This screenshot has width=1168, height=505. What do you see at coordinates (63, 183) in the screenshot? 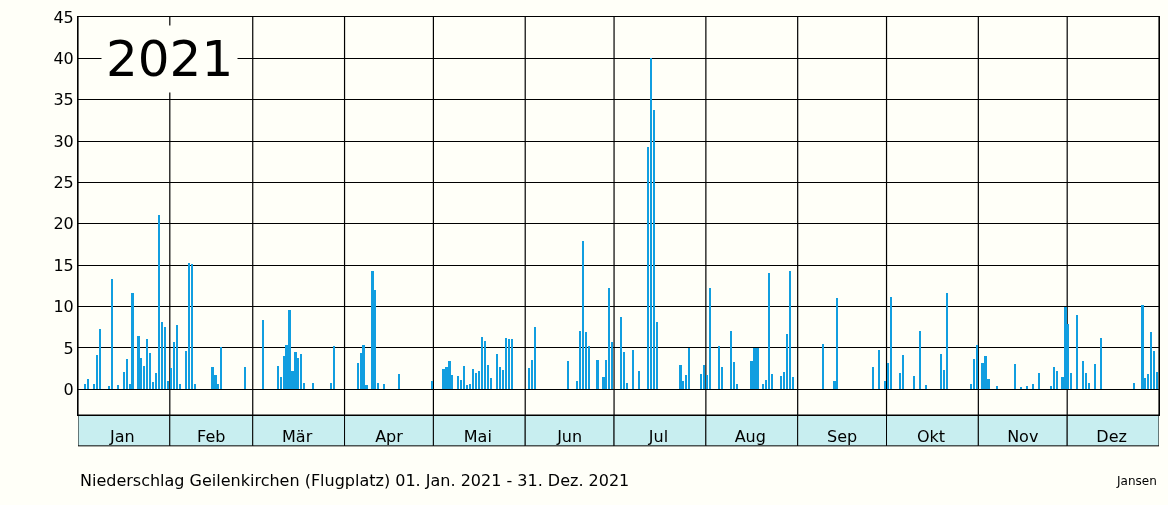
I see `y-tick-label: 25` at bounding box center [63, 183].